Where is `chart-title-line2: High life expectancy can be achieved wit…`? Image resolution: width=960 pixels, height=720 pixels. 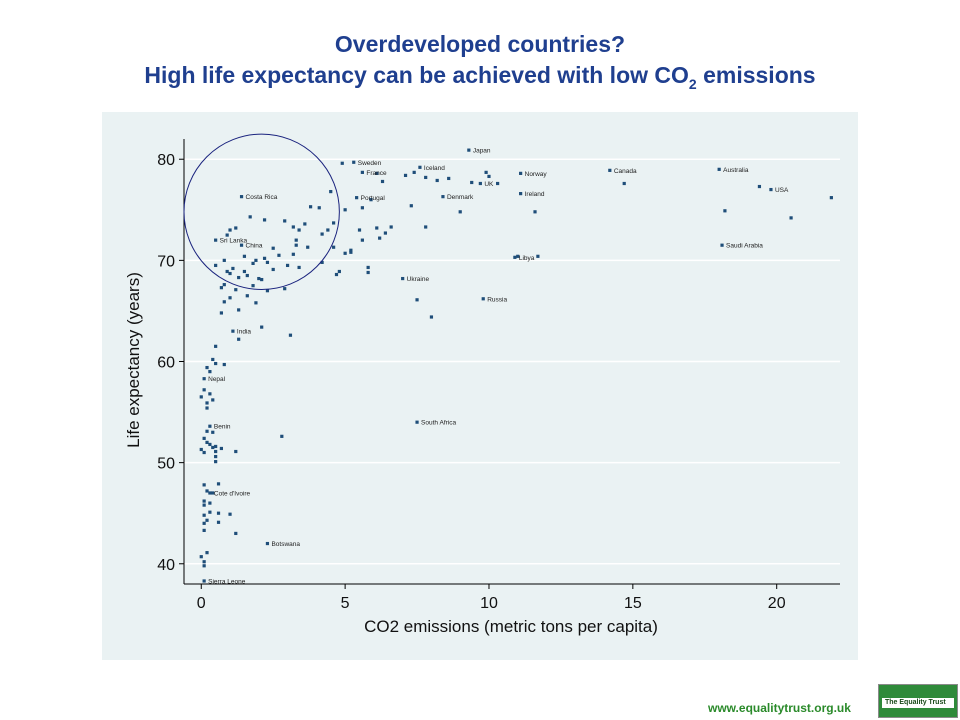
chart-title-line2: High life expectancy can be achieved wit… is located at coordinates (480, 77).